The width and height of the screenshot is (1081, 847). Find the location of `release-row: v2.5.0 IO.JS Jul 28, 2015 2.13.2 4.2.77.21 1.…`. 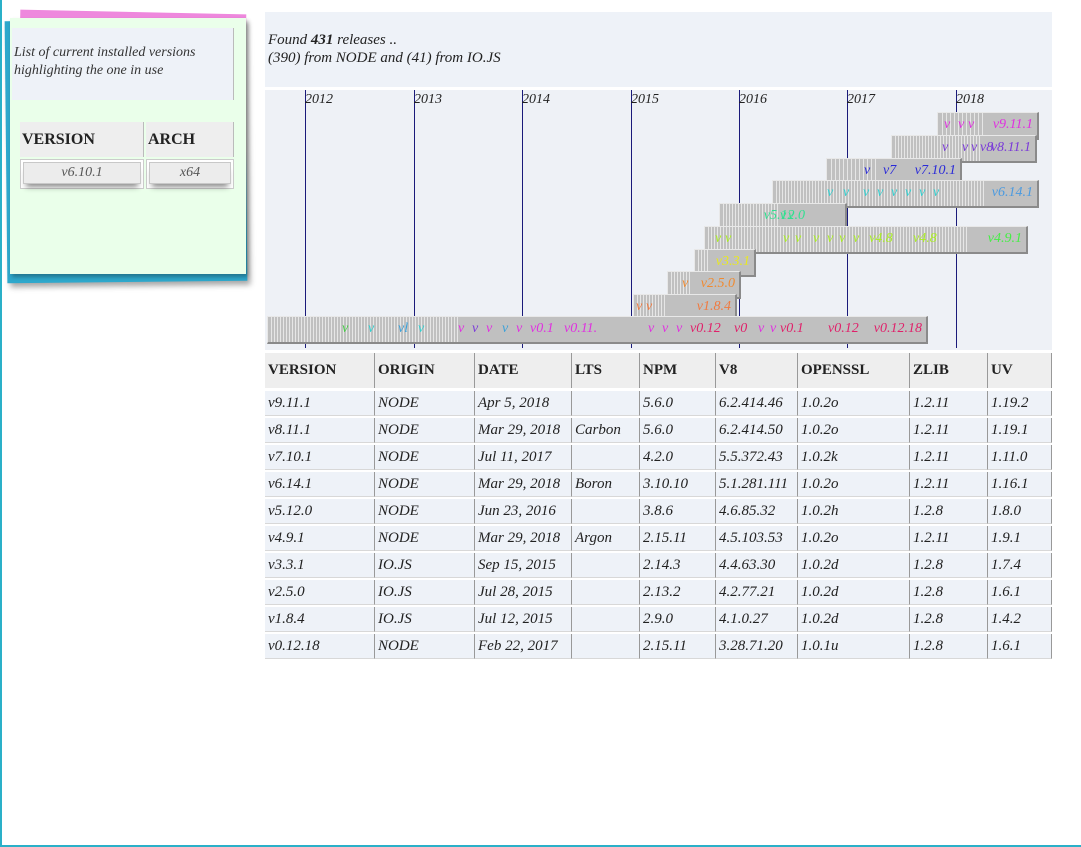

release-row: v2.5.0 IO.JS Jul 28, 2015 2.13.2 4.2.77.21 1.… is located at coordinates (658, 593).